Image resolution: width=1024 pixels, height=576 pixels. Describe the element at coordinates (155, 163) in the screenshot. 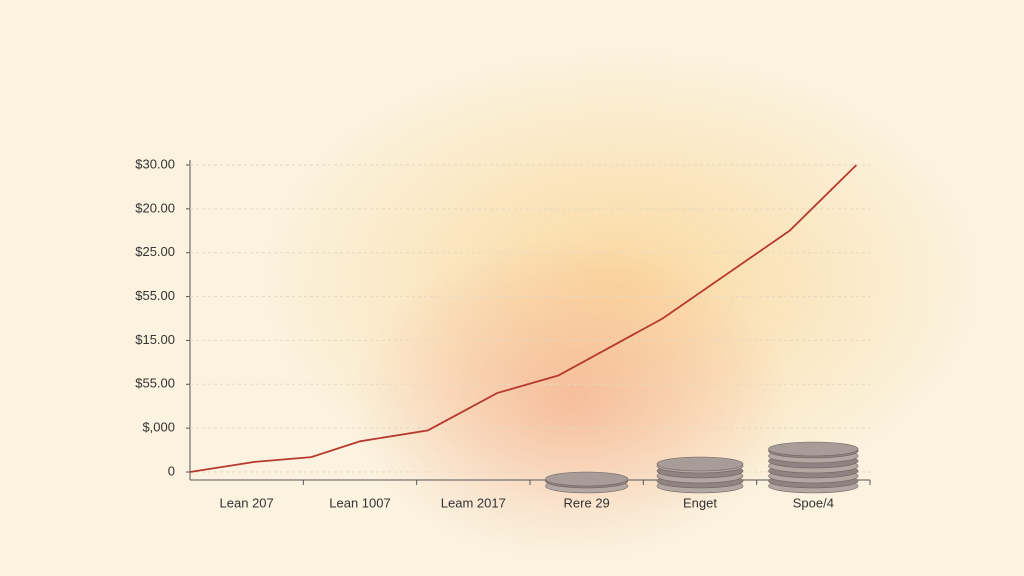

I see `y-tick-label: $30.00` at that location.